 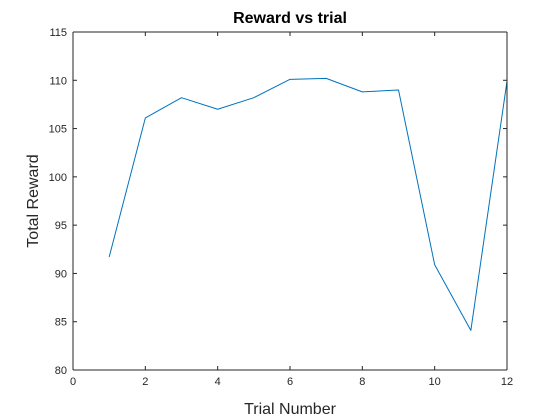 I want to click on x-tick-label: 10, so click(x=435, y=382).